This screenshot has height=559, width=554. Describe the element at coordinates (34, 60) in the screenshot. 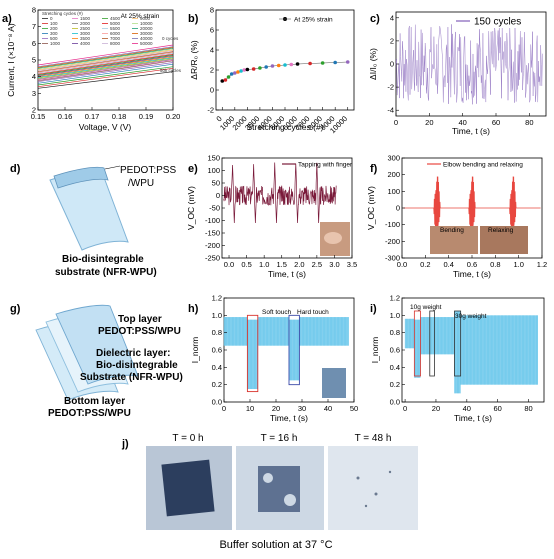

I see `panel-a-y-tick-label: 5` at that location.